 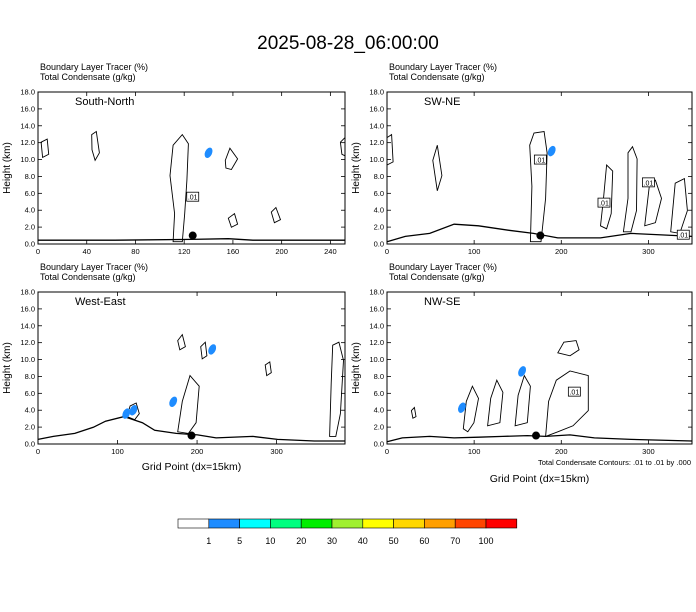 I want to click on contour-label-box, so click(x=574, y=391).